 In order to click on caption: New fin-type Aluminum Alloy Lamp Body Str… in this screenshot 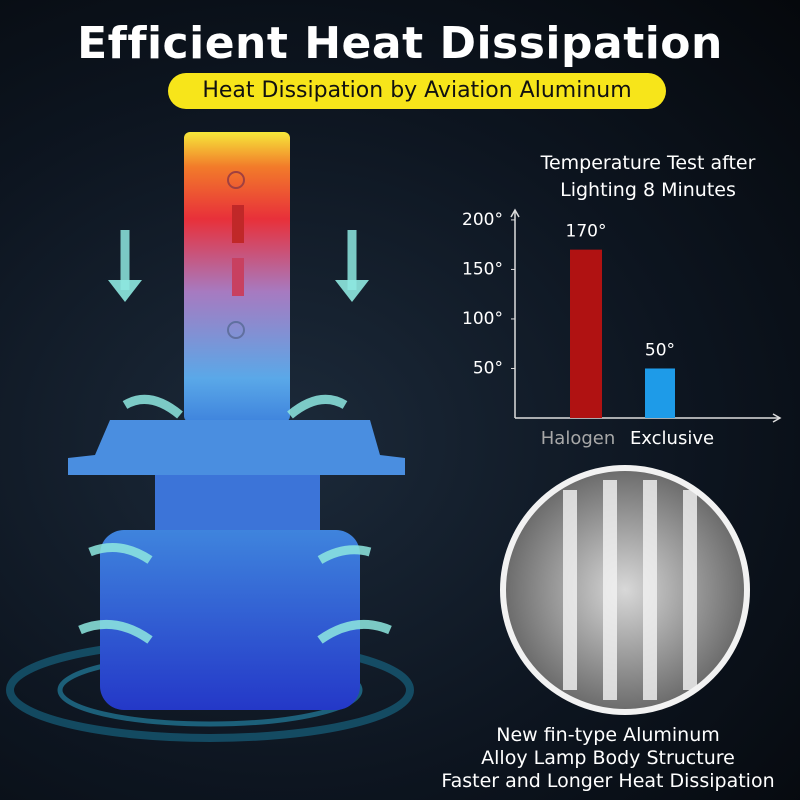, I will do `click(608, 758)`.